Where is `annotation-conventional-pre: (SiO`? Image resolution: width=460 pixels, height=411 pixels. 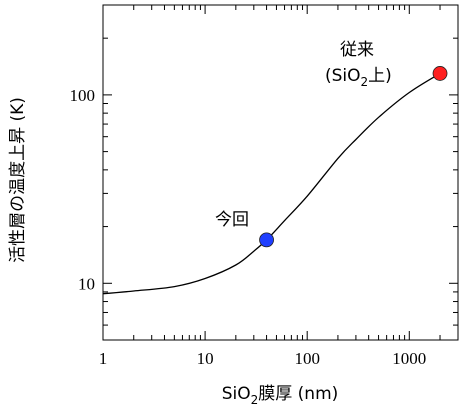
annotation-conventional-pre: (SiO is located at coordinates (343, 76).